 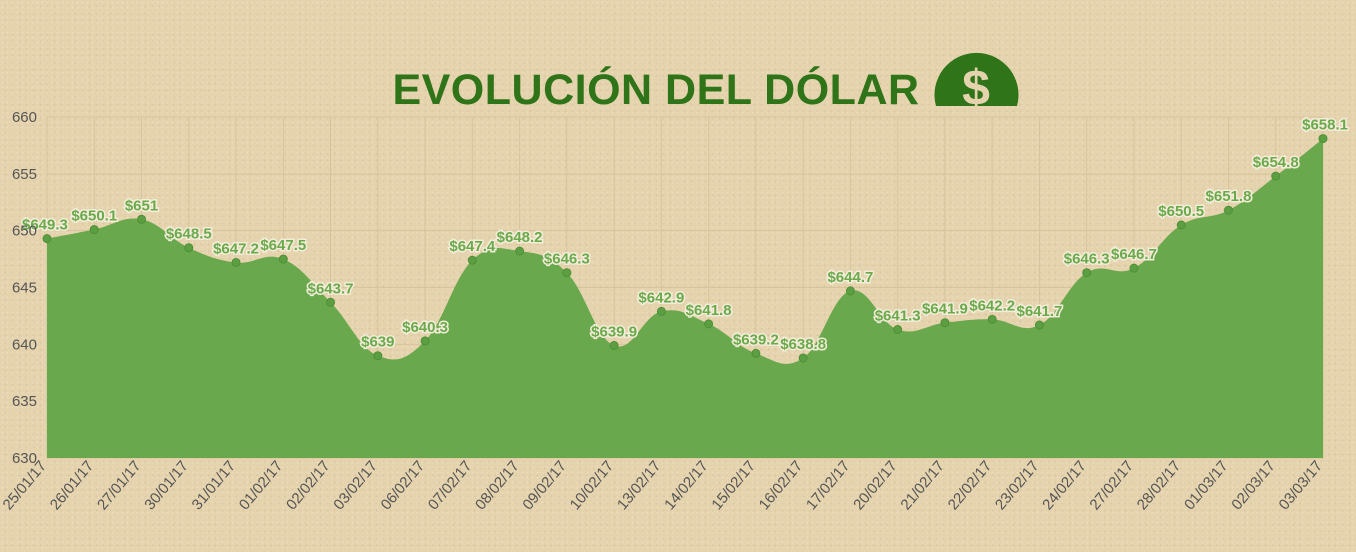 I want to click on data-label-25: $651.8, so click(x=1229, y=196).